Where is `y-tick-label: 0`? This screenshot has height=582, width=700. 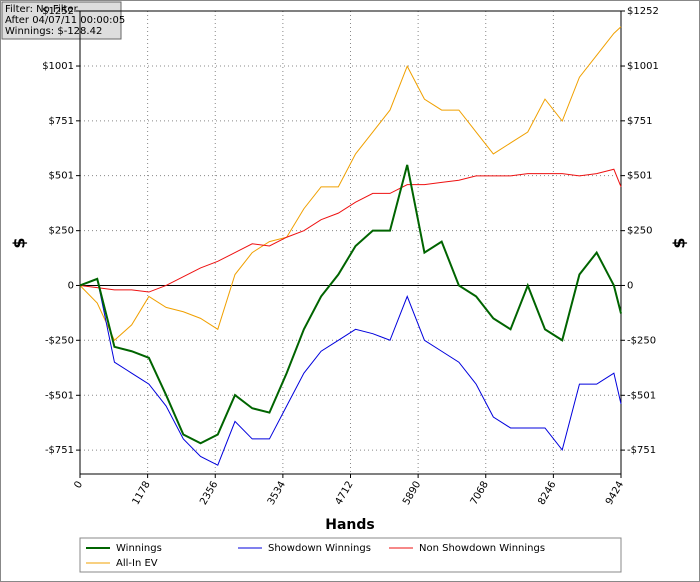 y-tick-label: 0 is located at coordinates (71, 285).